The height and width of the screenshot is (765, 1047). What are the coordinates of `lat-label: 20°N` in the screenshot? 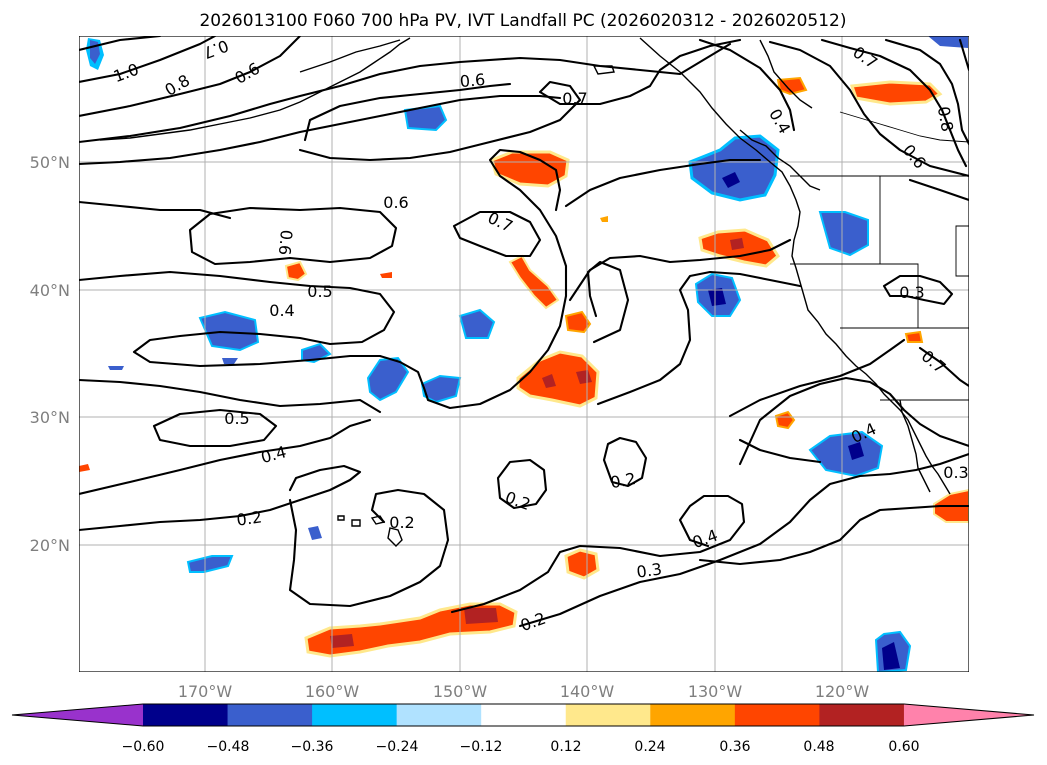 It's located at (50, 545).